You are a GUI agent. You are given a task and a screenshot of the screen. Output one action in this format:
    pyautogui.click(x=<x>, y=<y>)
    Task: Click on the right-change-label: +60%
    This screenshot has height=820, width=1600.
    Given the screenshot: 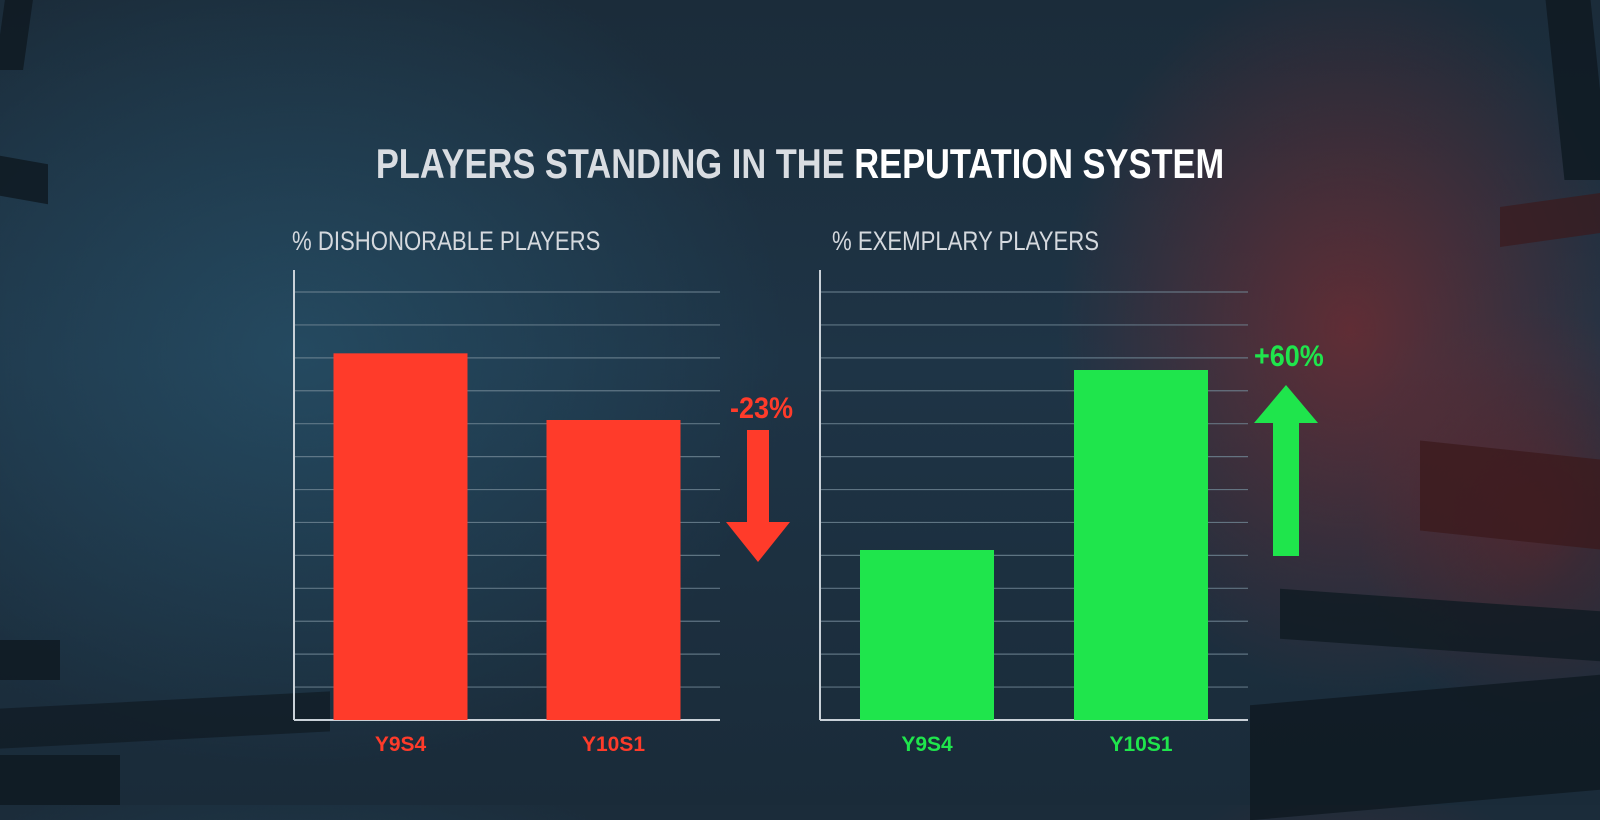 What is the action you would take?
    pyautogui.click(x=1289, y=356)
    